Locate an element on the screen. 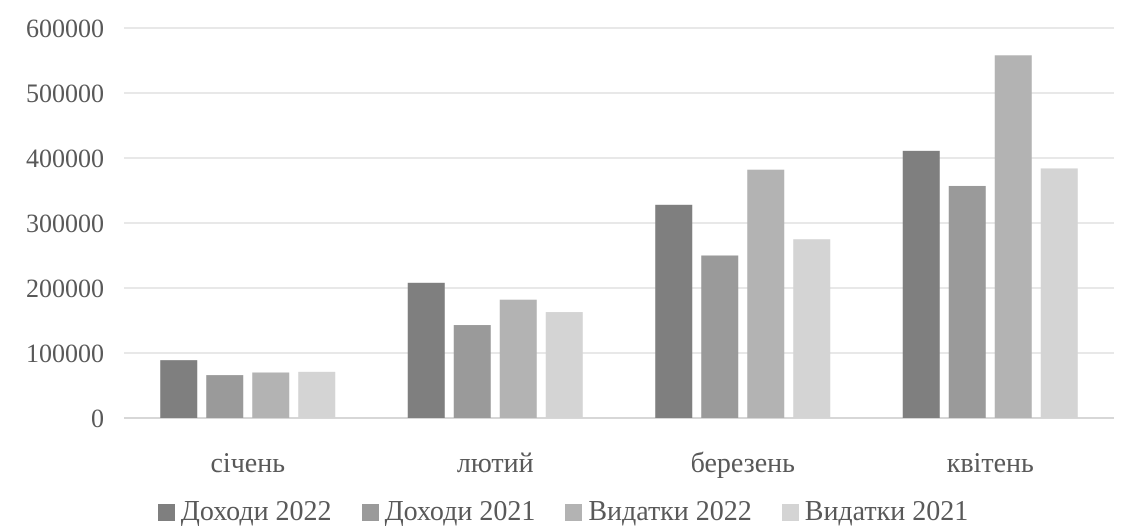 Image resolution: width=1126 pixels, height=532 pixels. y-tick-label: 300000 is located at coordinates (65, 223).